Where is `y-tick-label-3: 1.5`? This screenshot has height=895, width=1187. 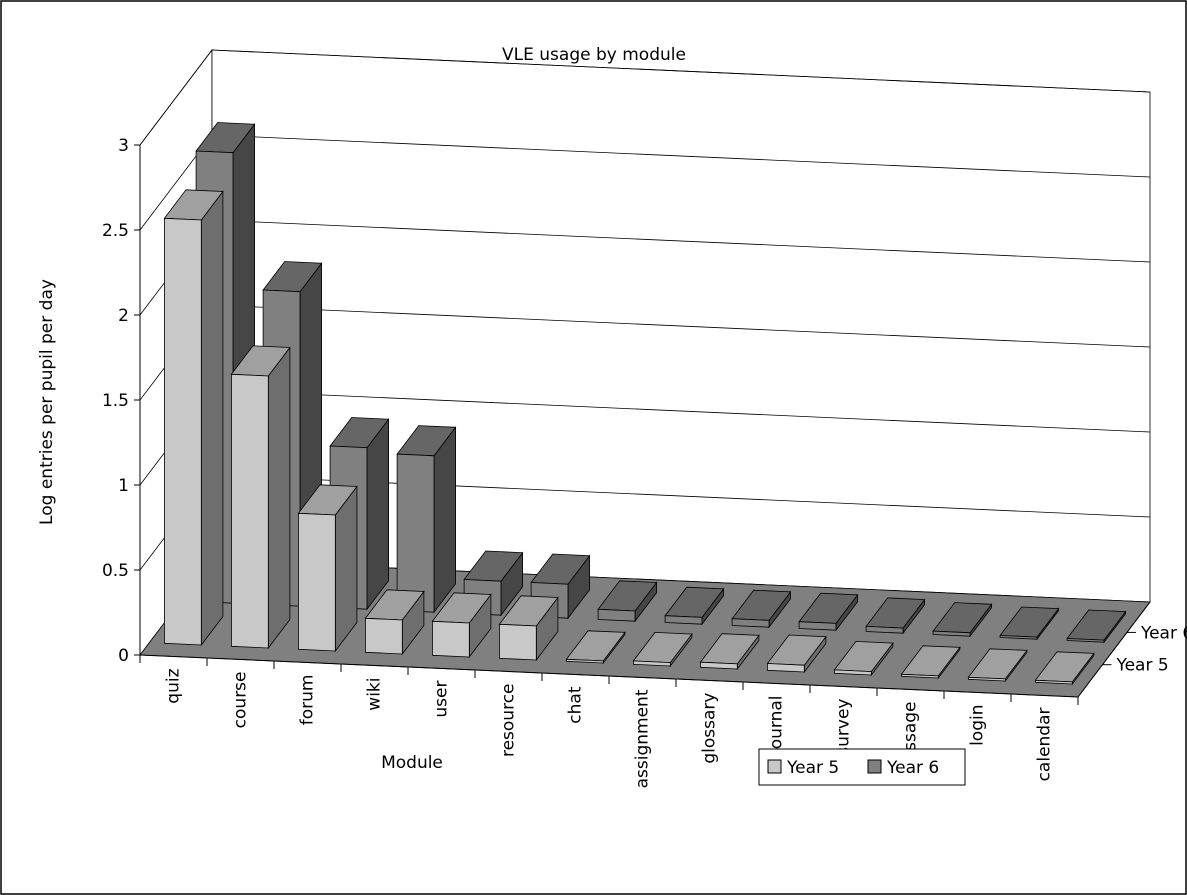 y-tick-label-3: 1.5 is located at coordinates (115, 401).